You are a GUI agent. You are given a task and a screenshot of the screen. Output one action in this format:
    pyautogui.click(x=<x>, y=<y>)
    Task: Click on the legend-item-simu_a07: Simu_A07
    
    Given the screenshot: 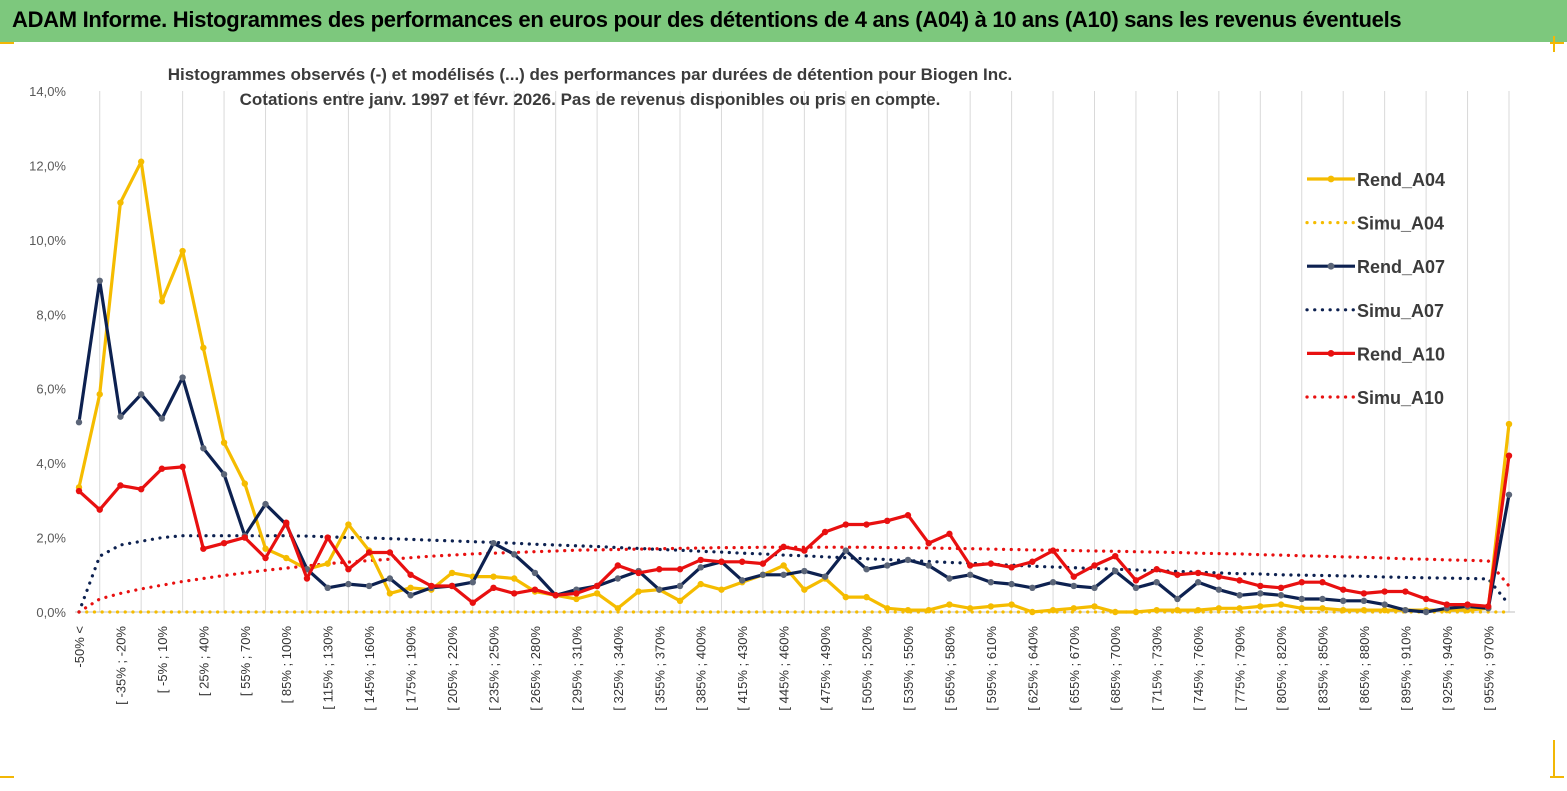 What is the action you would take?
    pyautogui.click(x=1374, y=311)
    